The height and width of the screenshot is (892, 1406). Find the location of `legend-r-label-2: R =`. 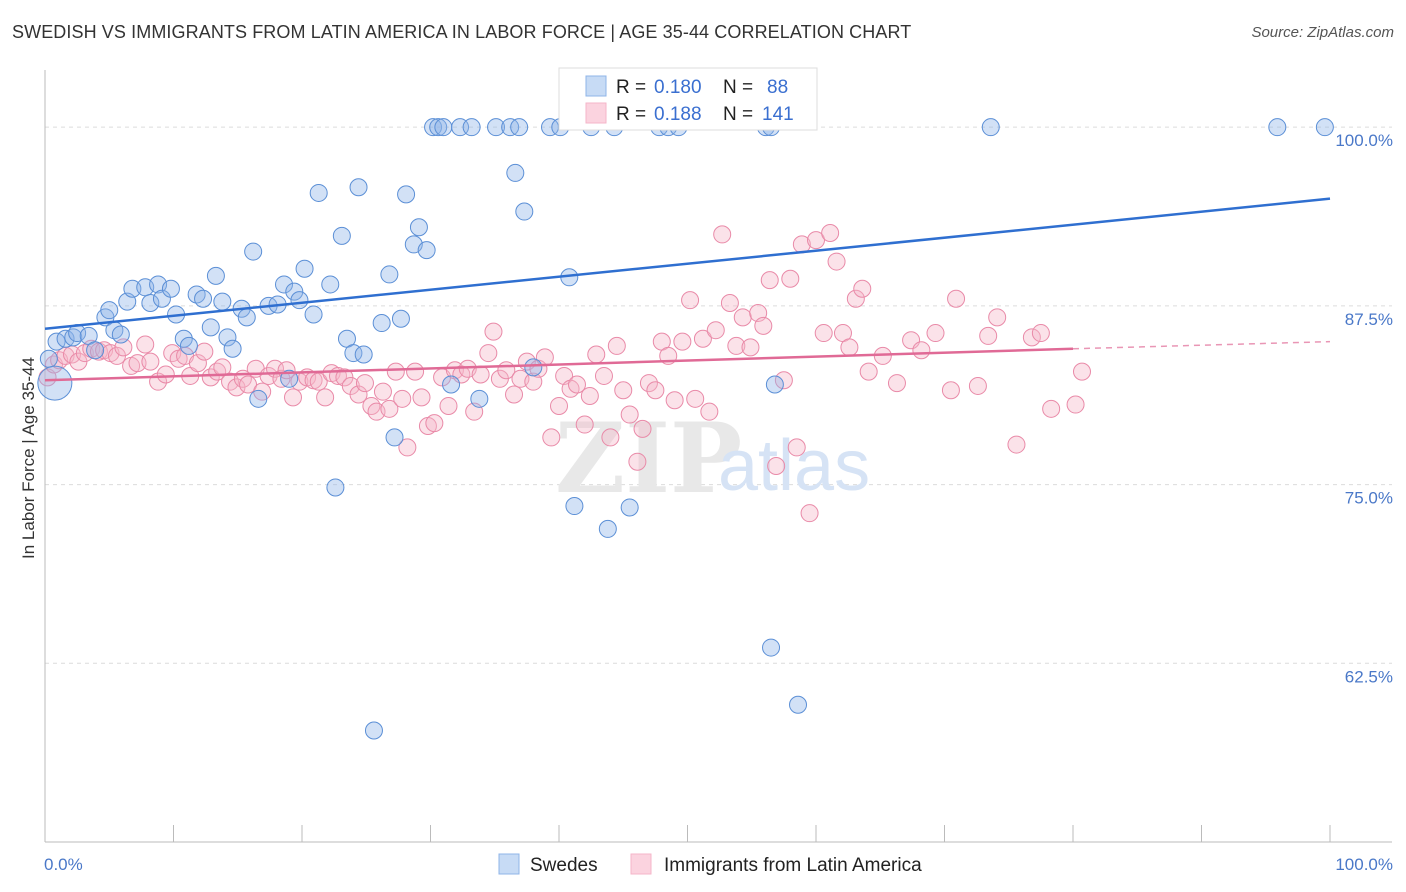

legend-r-label-2: R = is located at coordinates (631, 114).